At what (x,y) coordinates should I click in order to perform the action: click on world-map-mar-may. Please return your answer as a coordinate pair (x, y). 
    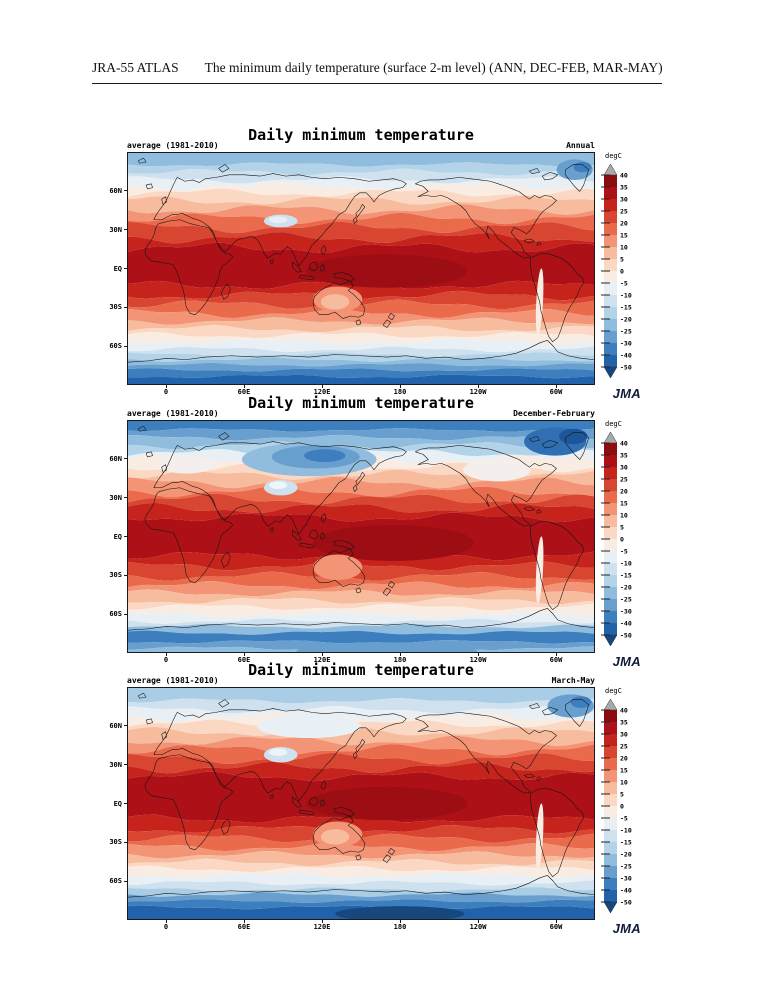
    Looking at the image, I should click on (361, 803).